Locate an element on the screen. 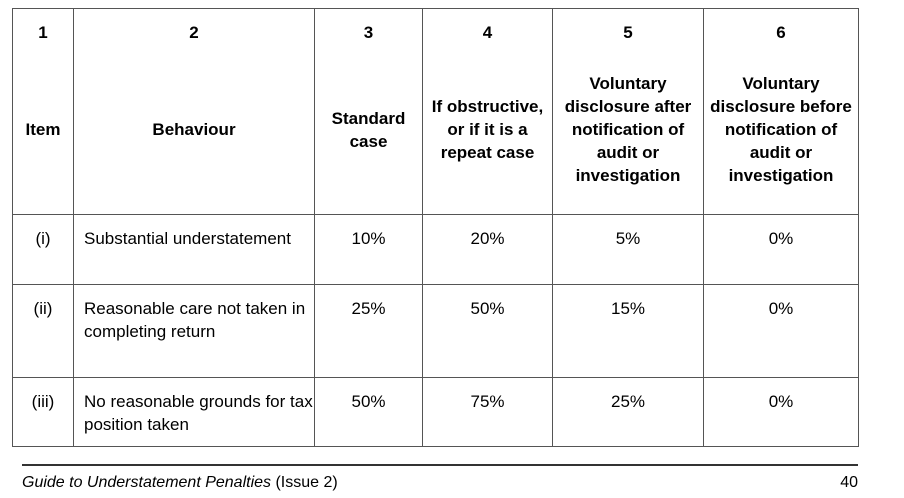 The image size is (904, 498). column-number: 4 is located at coordinates (487, 32).